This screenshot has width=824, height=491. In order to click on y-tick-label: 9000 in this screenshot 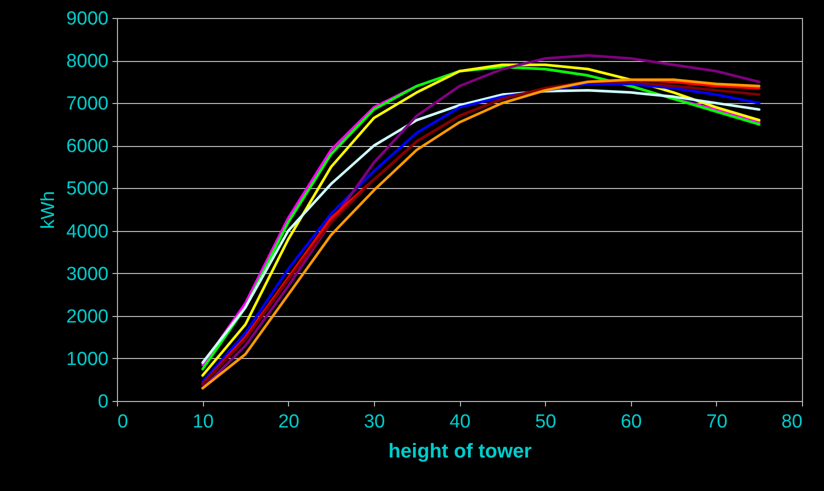, I will do `click(87, 19)`.